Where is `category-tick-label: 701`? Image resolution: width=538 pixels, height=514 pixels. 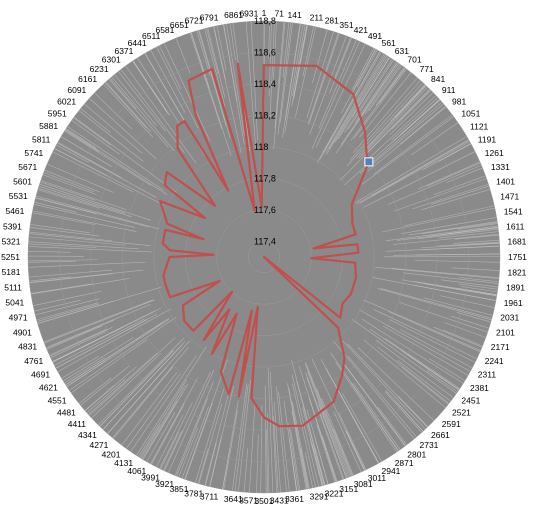 category-tick-label: 701 is located at coordinates (414, 60).